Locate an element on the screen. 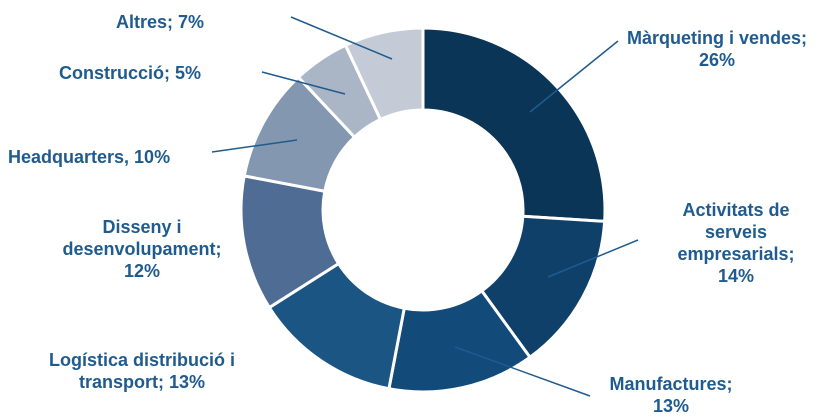 The height and width of the screenshot is (418, 826). data-label-line: Headquarters, 10% is located at coordinates (89, 157).